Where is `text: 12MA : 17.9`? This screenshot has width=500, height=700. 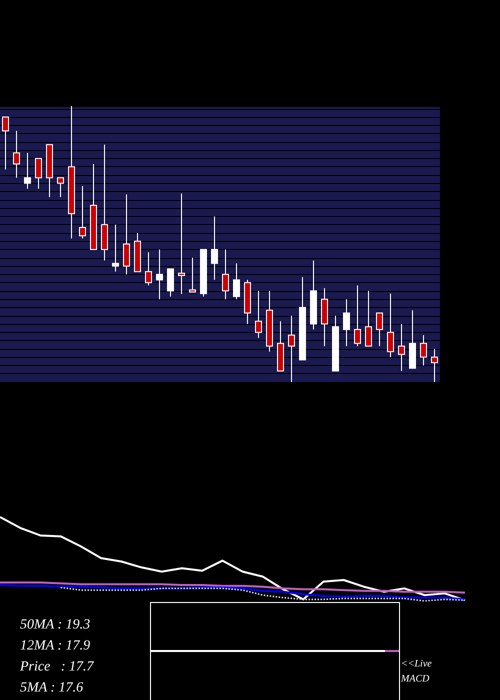
text: 12MA : 17.9 is located at coordinates (55, 646).